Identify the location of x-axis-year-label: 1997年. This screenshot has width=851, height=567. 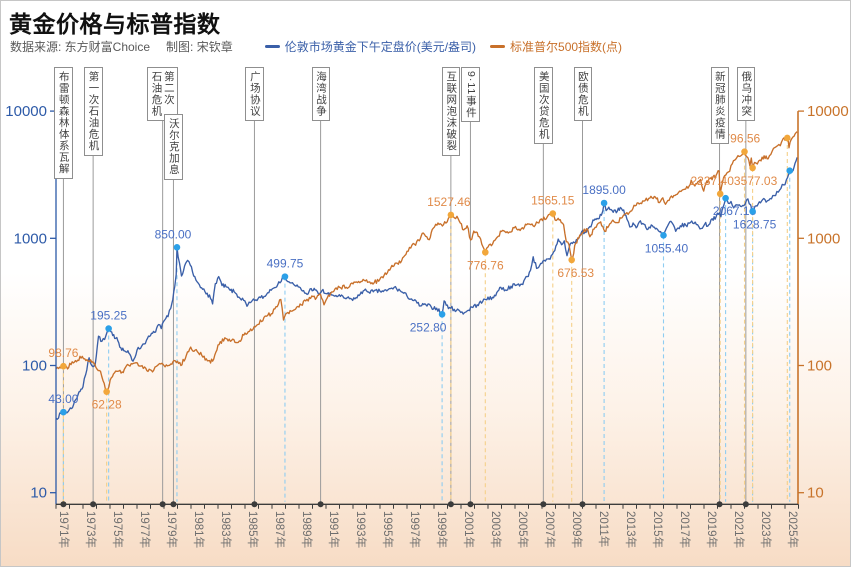
(415, 529).